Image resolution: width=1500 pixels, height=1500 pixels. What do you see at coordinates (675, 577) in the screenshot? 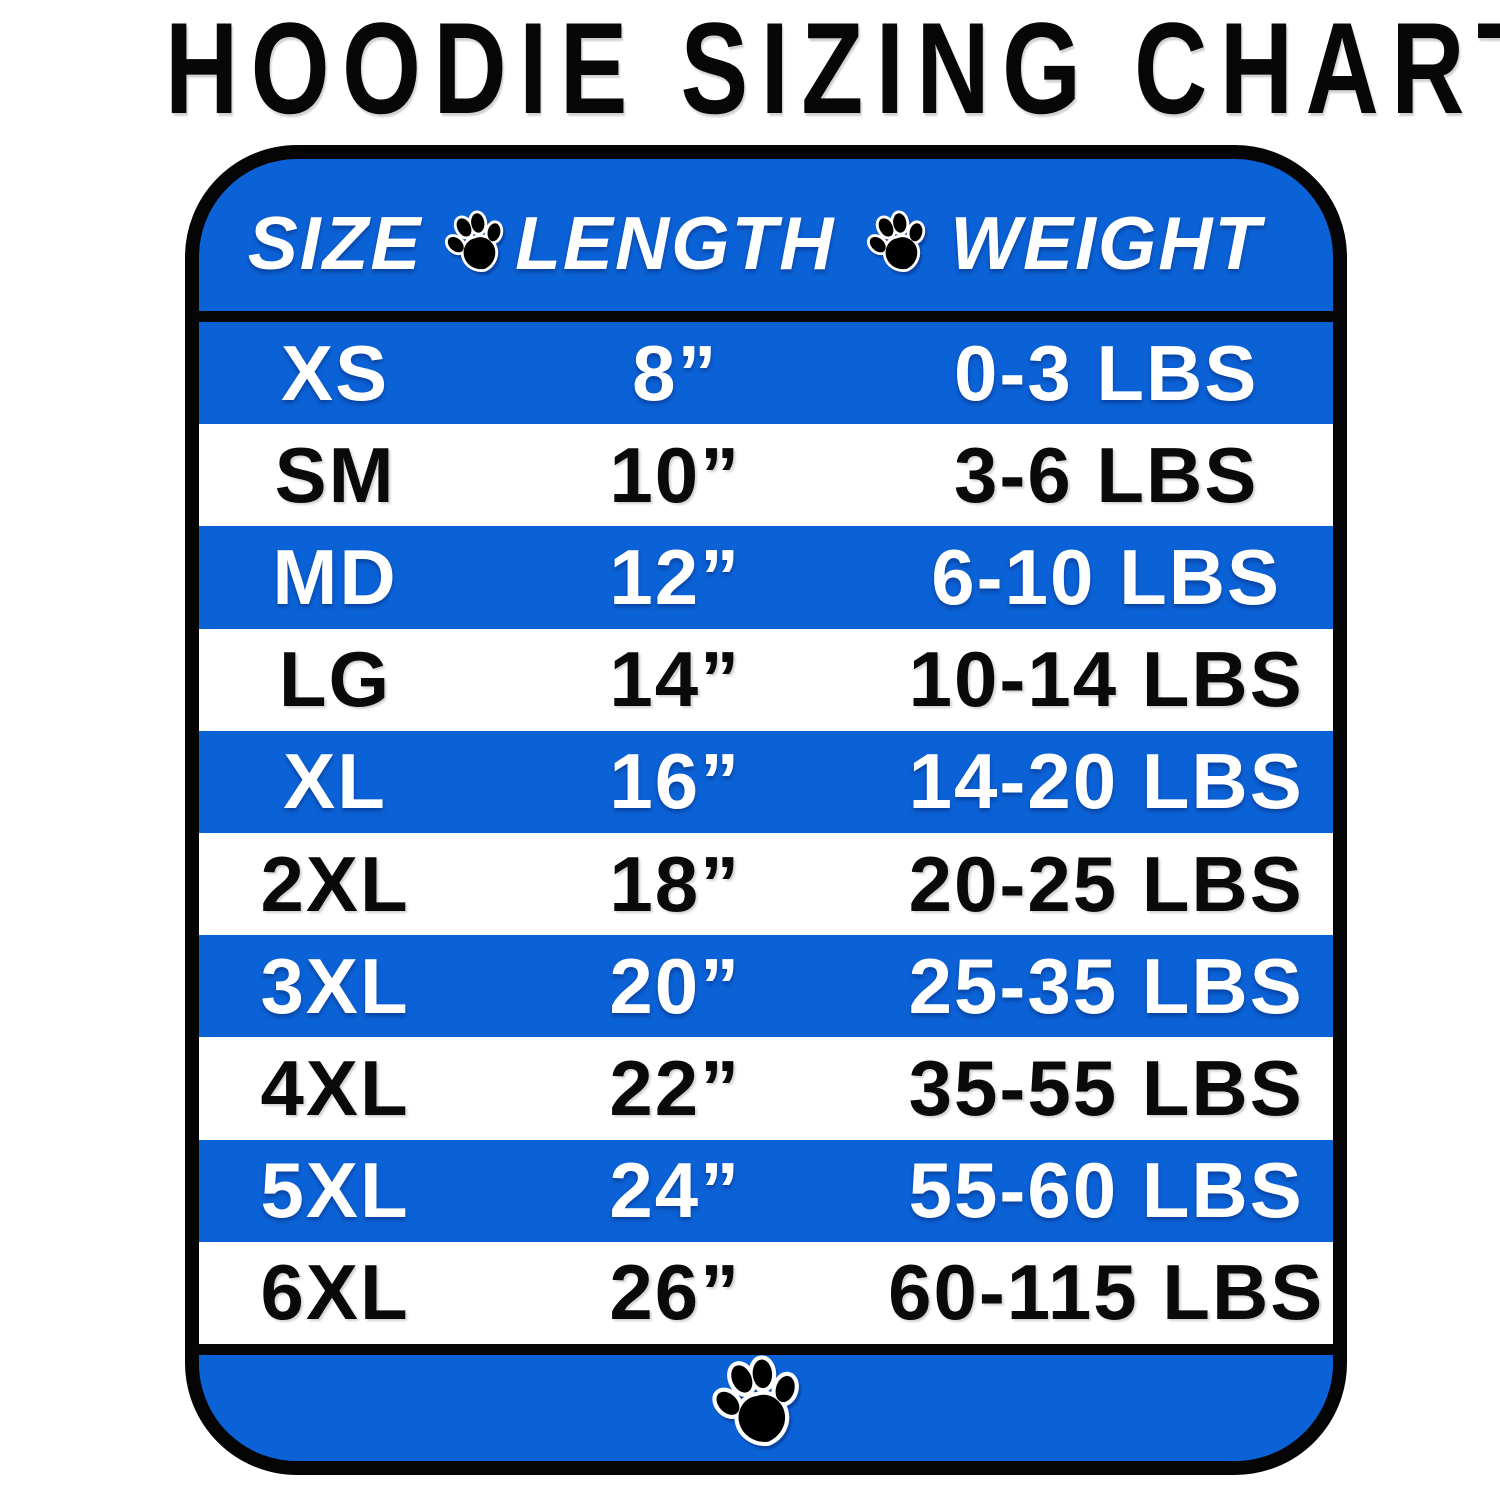
I see `length-cell: 12”` at bounding box center [675, 577].